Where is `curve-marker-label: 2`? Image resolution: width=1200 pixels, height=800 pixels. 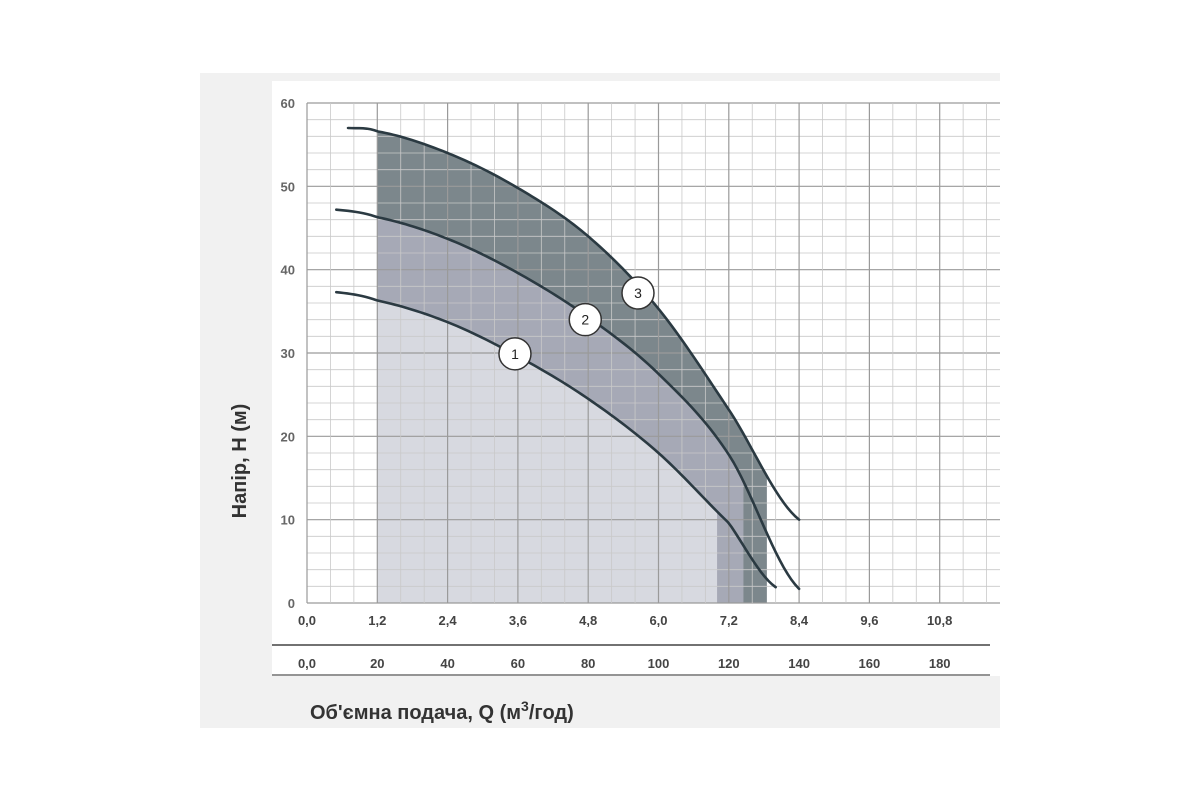 curve-marker-label: 2 is located at coordinates (585, 320).